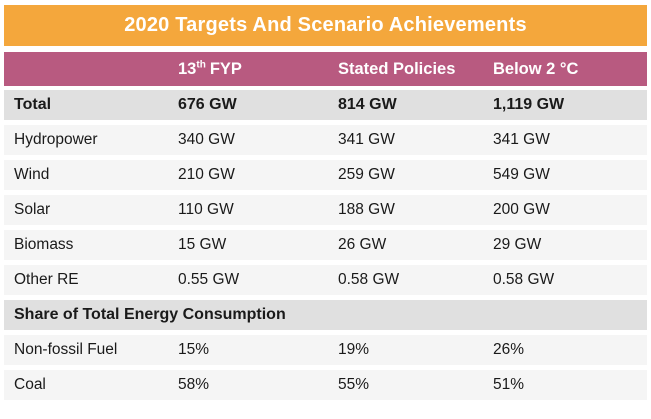 This screenshot has width=651, height=419. I want to click on row-value: 26%, so click(509, 349).